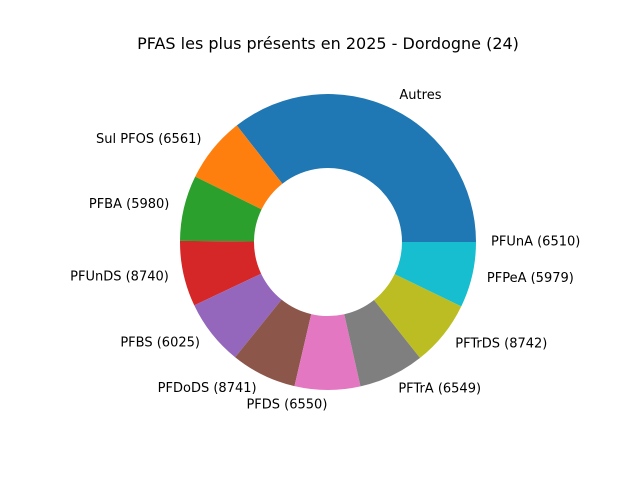 The height and width of the screenshot is (480, 640). Describe the element at coordinates (129, 204) in the screenshot. I see `slice-label-pfba-5980: PFBA (5980)` at that location.